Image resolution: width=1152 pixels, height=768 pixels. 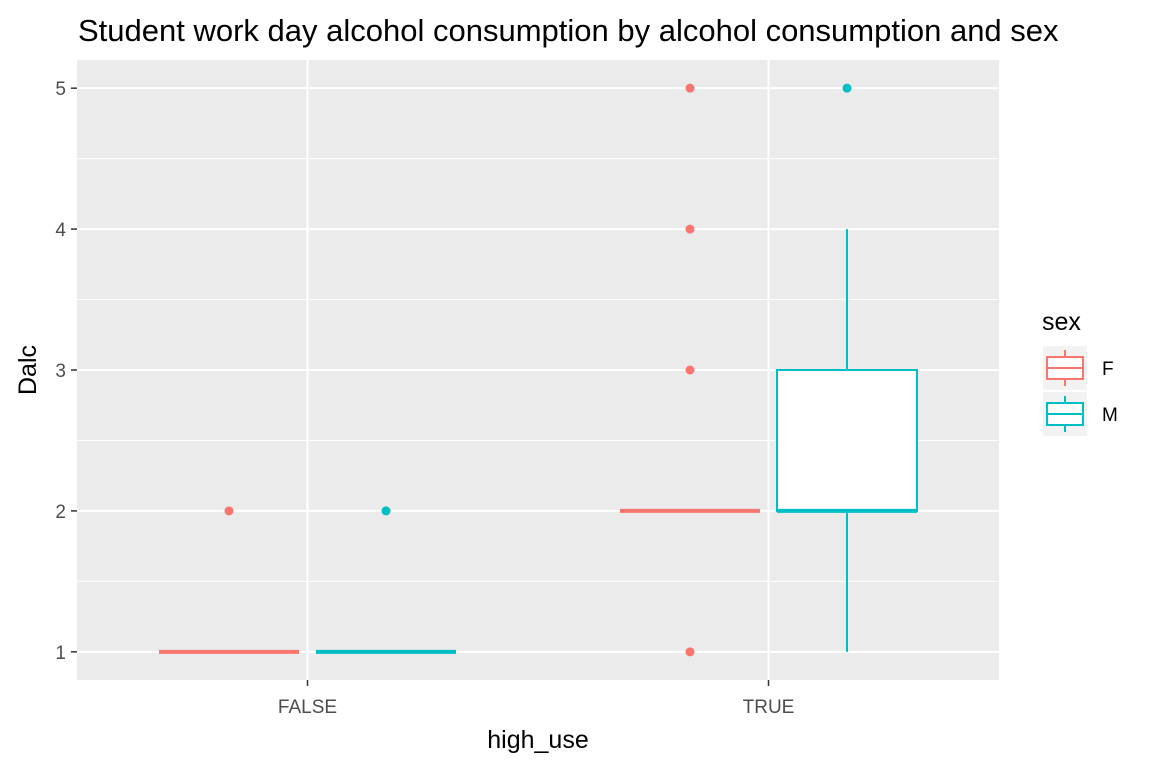 What do you see at coordinates (60, 230) in the screenshot?
I see `y-tick-label: 4` at bounding box center [60, 230].